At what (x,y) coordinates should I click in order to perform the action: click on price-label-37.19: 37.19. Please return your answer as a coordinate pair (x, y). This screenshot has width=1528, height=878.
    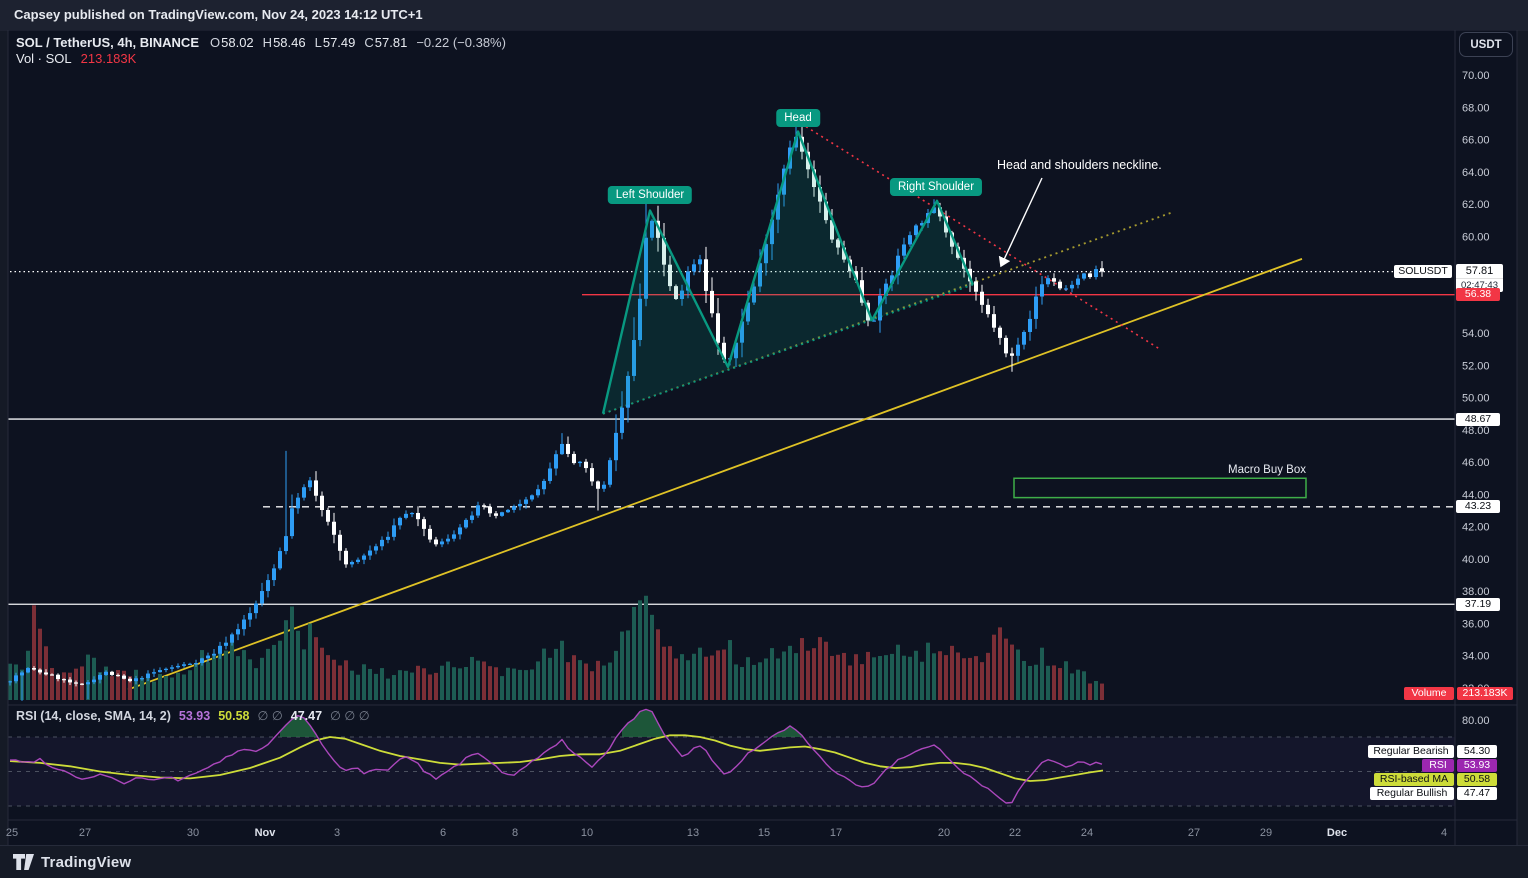
    Looking at the image, I should click on (1478, 604).